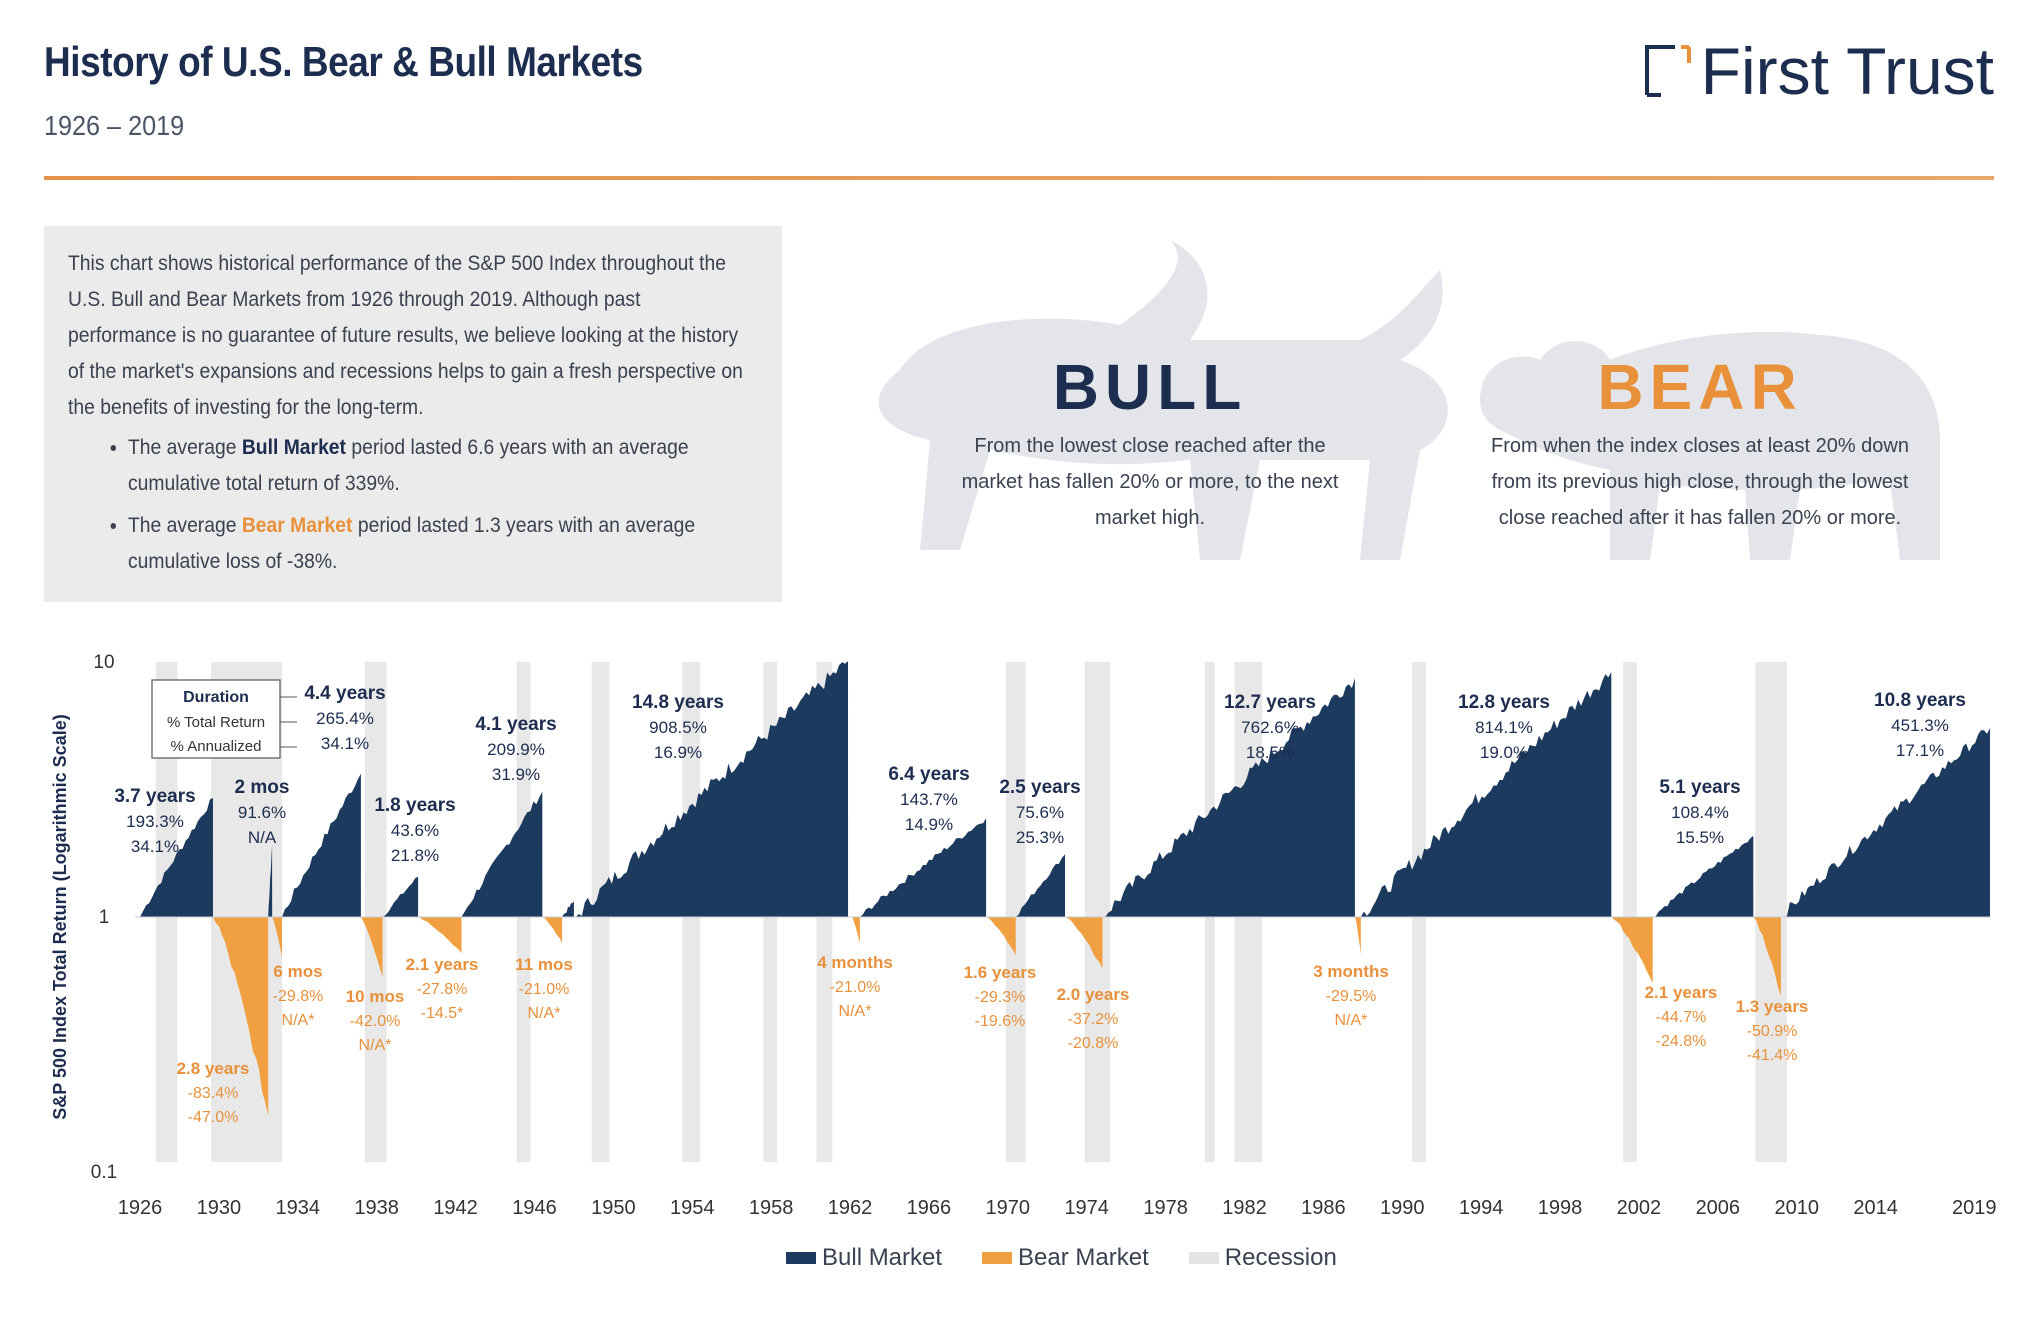 This screenshot has height=1332, width=2042. I want to click on bull-annualized-label: N/A, so click(262, 837).